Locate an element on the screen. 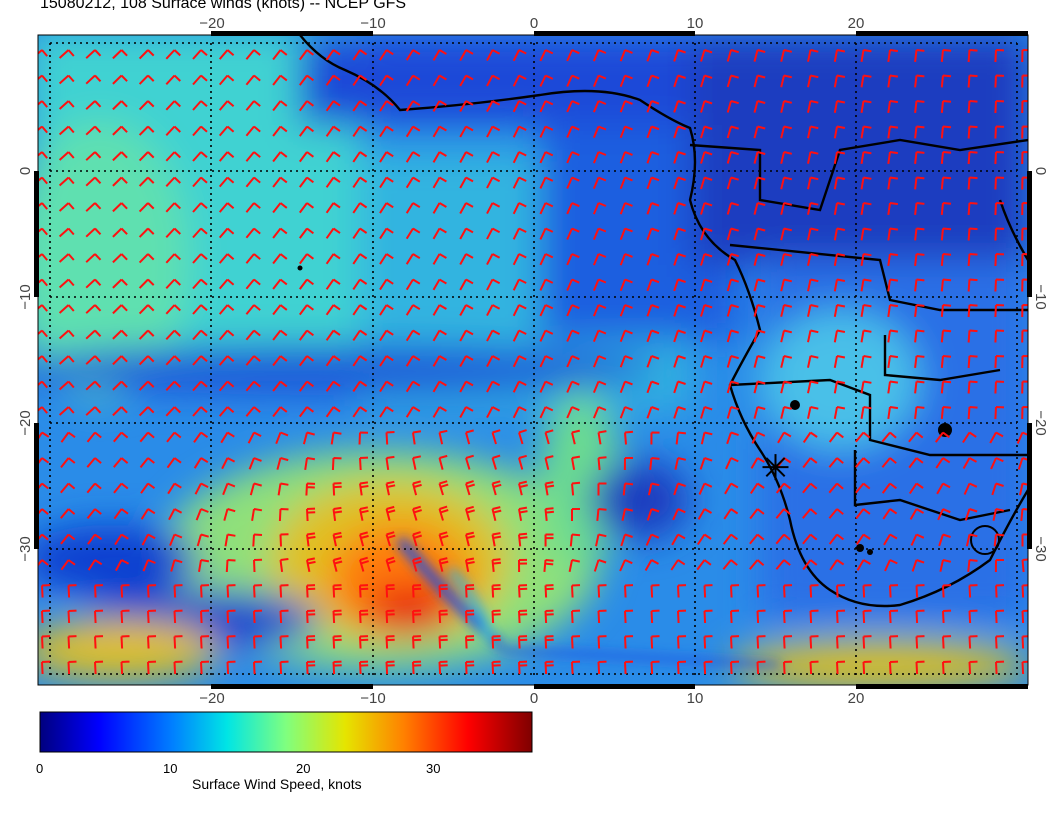 The image size is (1056, 816). colorbar-tick-30: 30 is located at coordinates (433, 768).